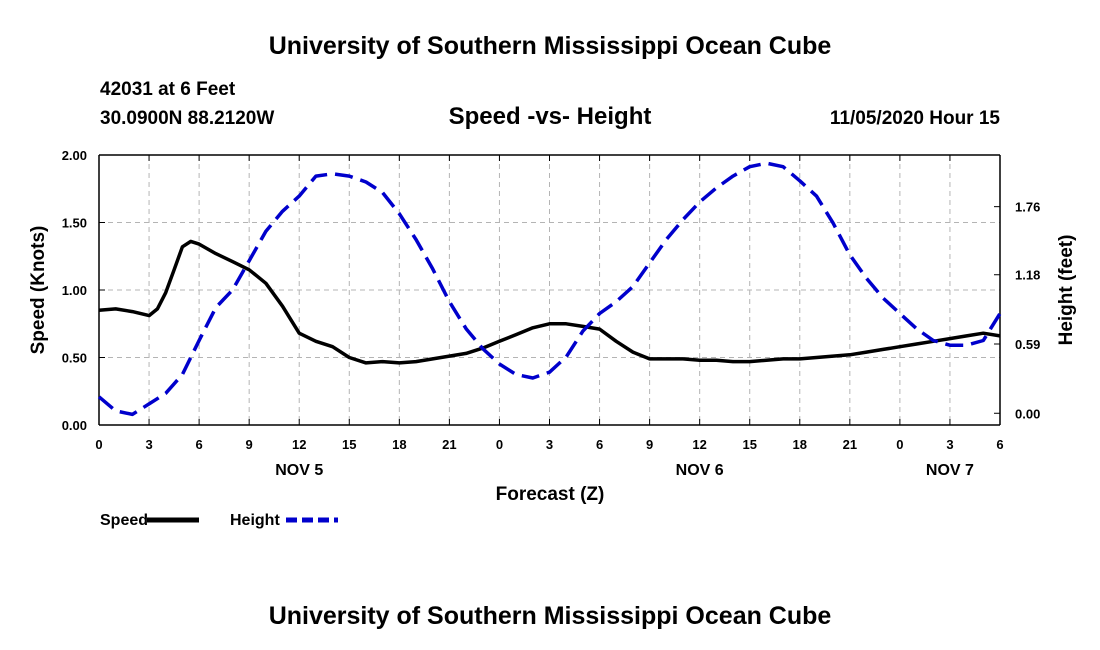 The width and height of the screenshot is (1100, 650). Describe the element at coordinates (74, 290) in the screenshot. I see `y-tick-label: 1.00` at that location.